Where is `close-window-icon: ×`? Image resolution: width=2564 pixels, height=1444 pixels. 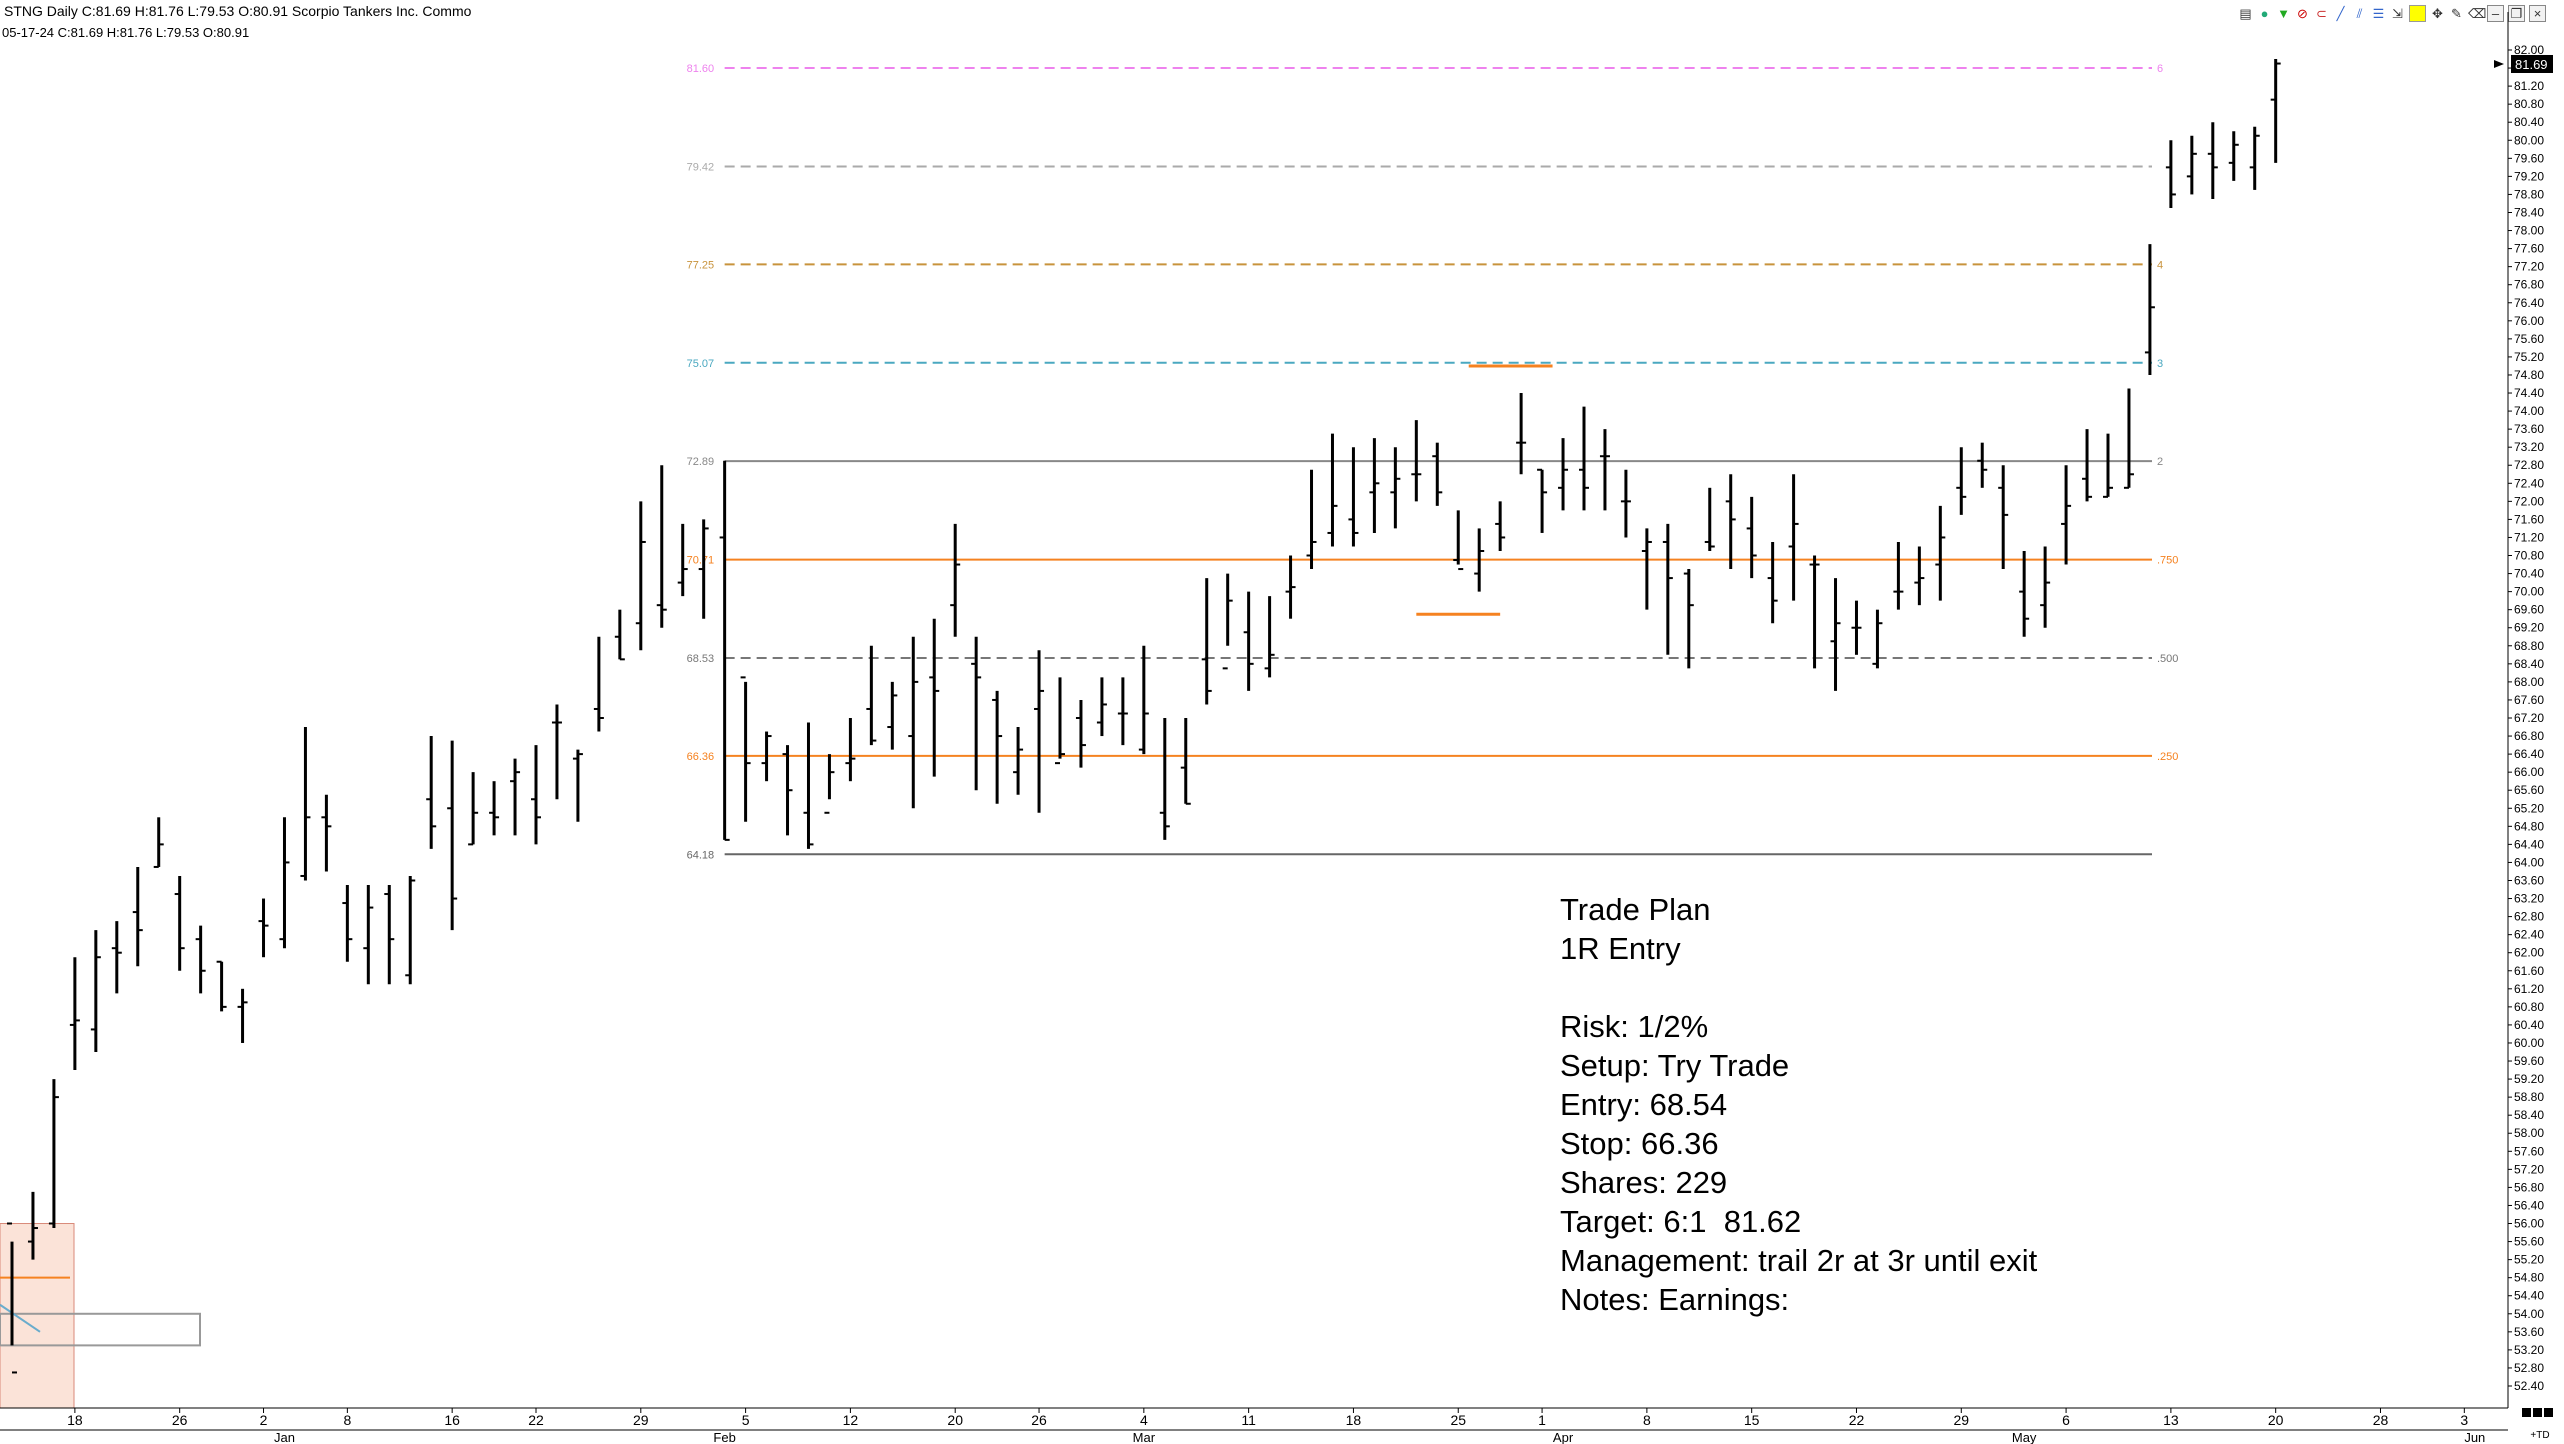 close-window-icon: × is located at coordinates (2537, 13).